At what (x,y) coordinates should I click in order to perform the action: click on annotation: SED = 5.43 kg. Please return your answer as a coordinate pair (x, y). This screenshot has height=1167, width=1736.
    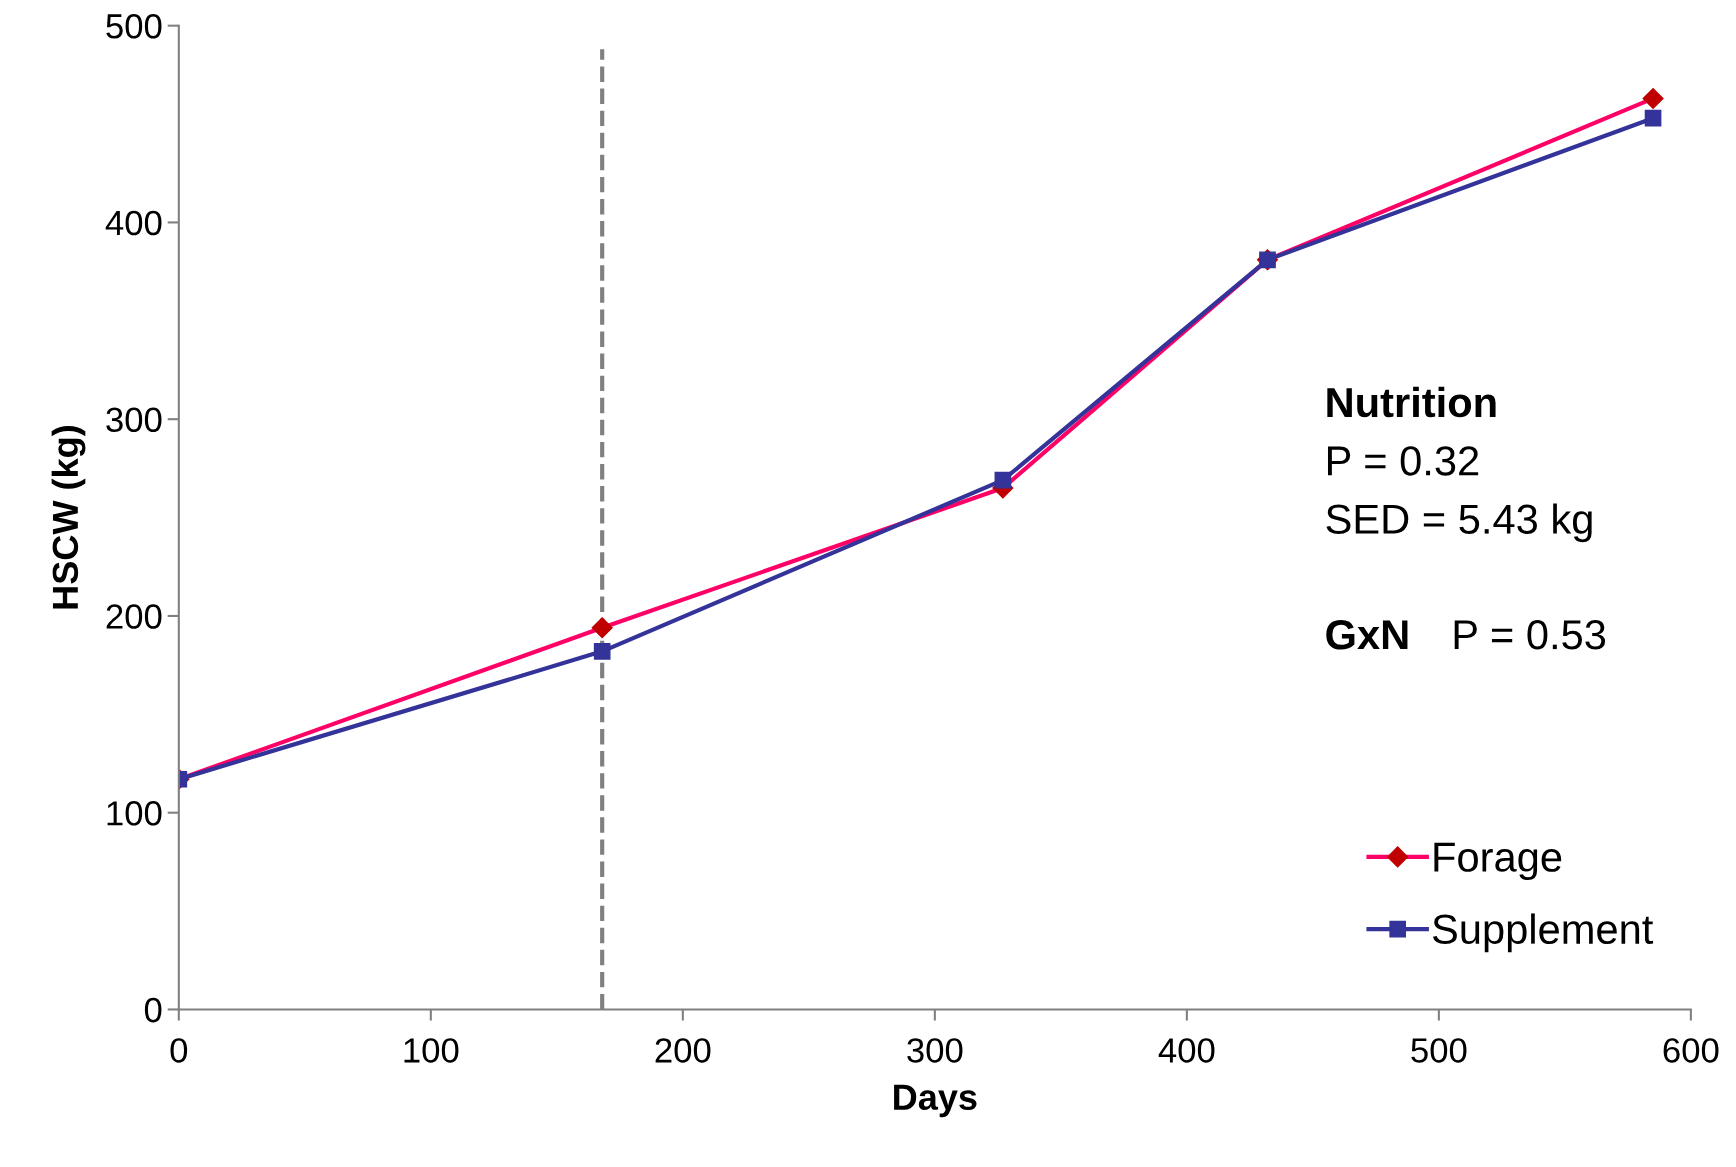
    Looking at the image, I should click on (1459, 523).